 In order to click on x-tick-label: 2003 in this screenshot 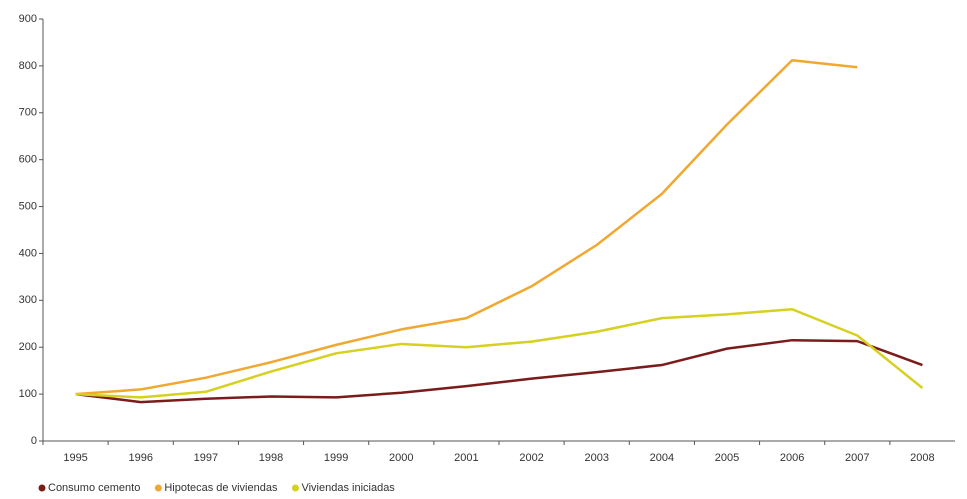, I will do `click(596, 458)`.